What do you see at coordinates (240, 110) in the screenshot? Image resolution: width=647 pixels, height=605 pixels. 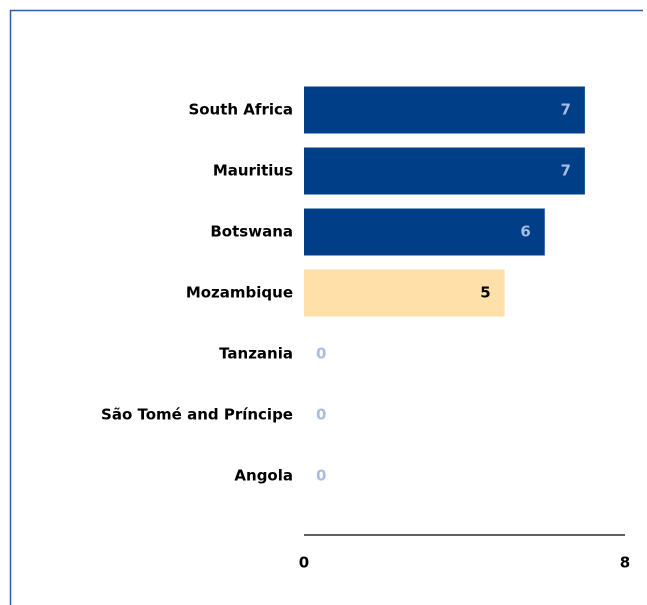 I see `y-tick-label: South Africa` at bounding box center [240, 110].